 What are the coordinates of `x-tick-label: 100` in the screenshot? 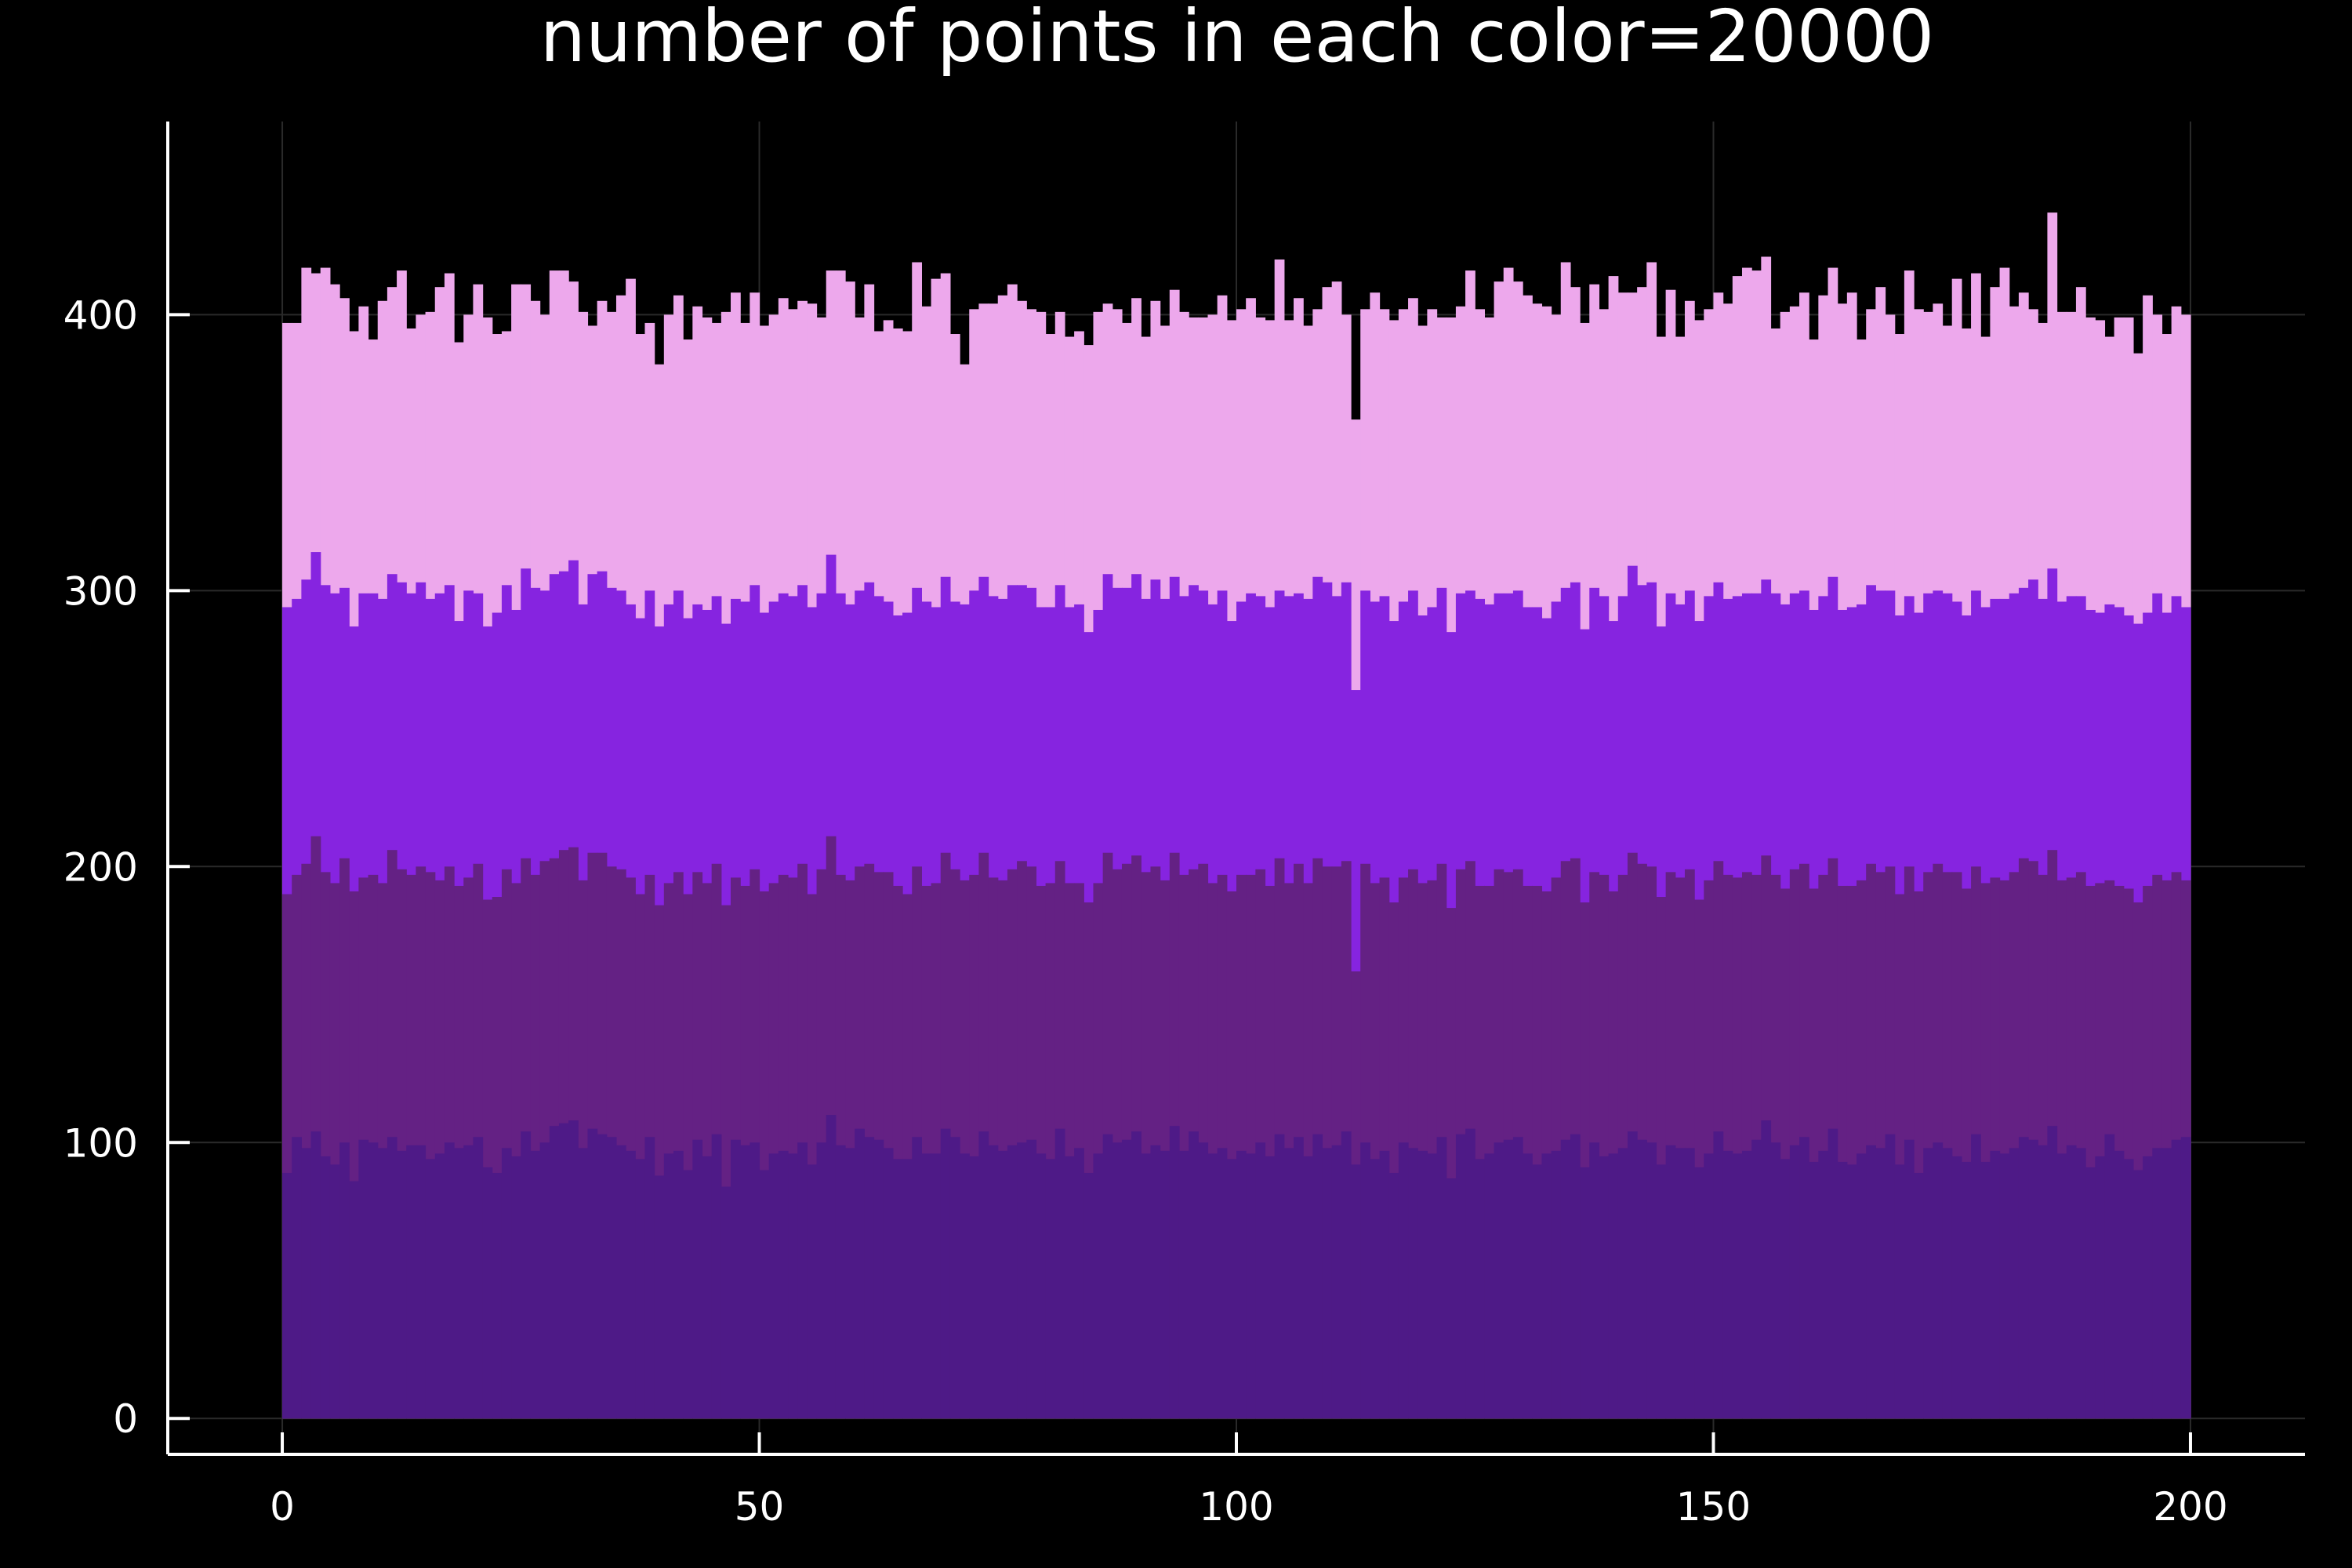 It's located at (1236, 1507).